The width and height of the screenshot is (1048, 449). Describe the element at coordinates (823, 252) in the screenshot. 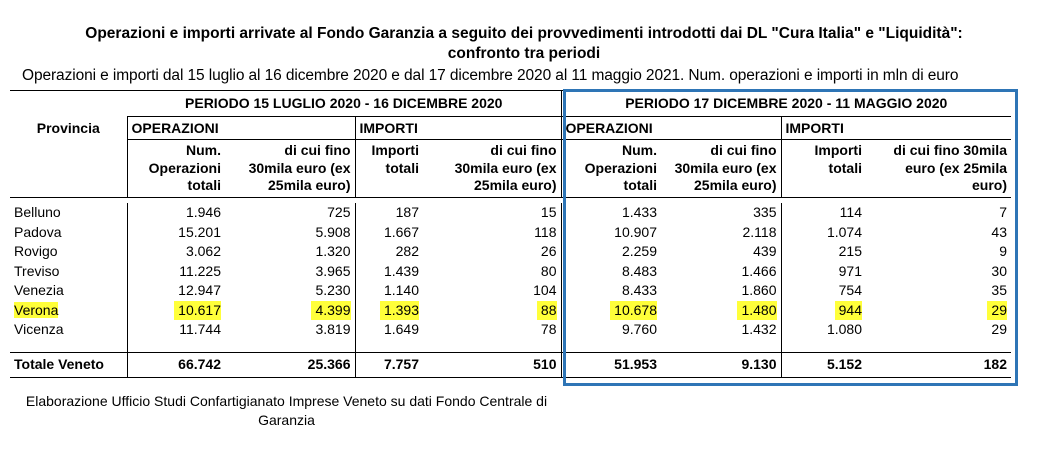

I see `cell: 215` at that location.